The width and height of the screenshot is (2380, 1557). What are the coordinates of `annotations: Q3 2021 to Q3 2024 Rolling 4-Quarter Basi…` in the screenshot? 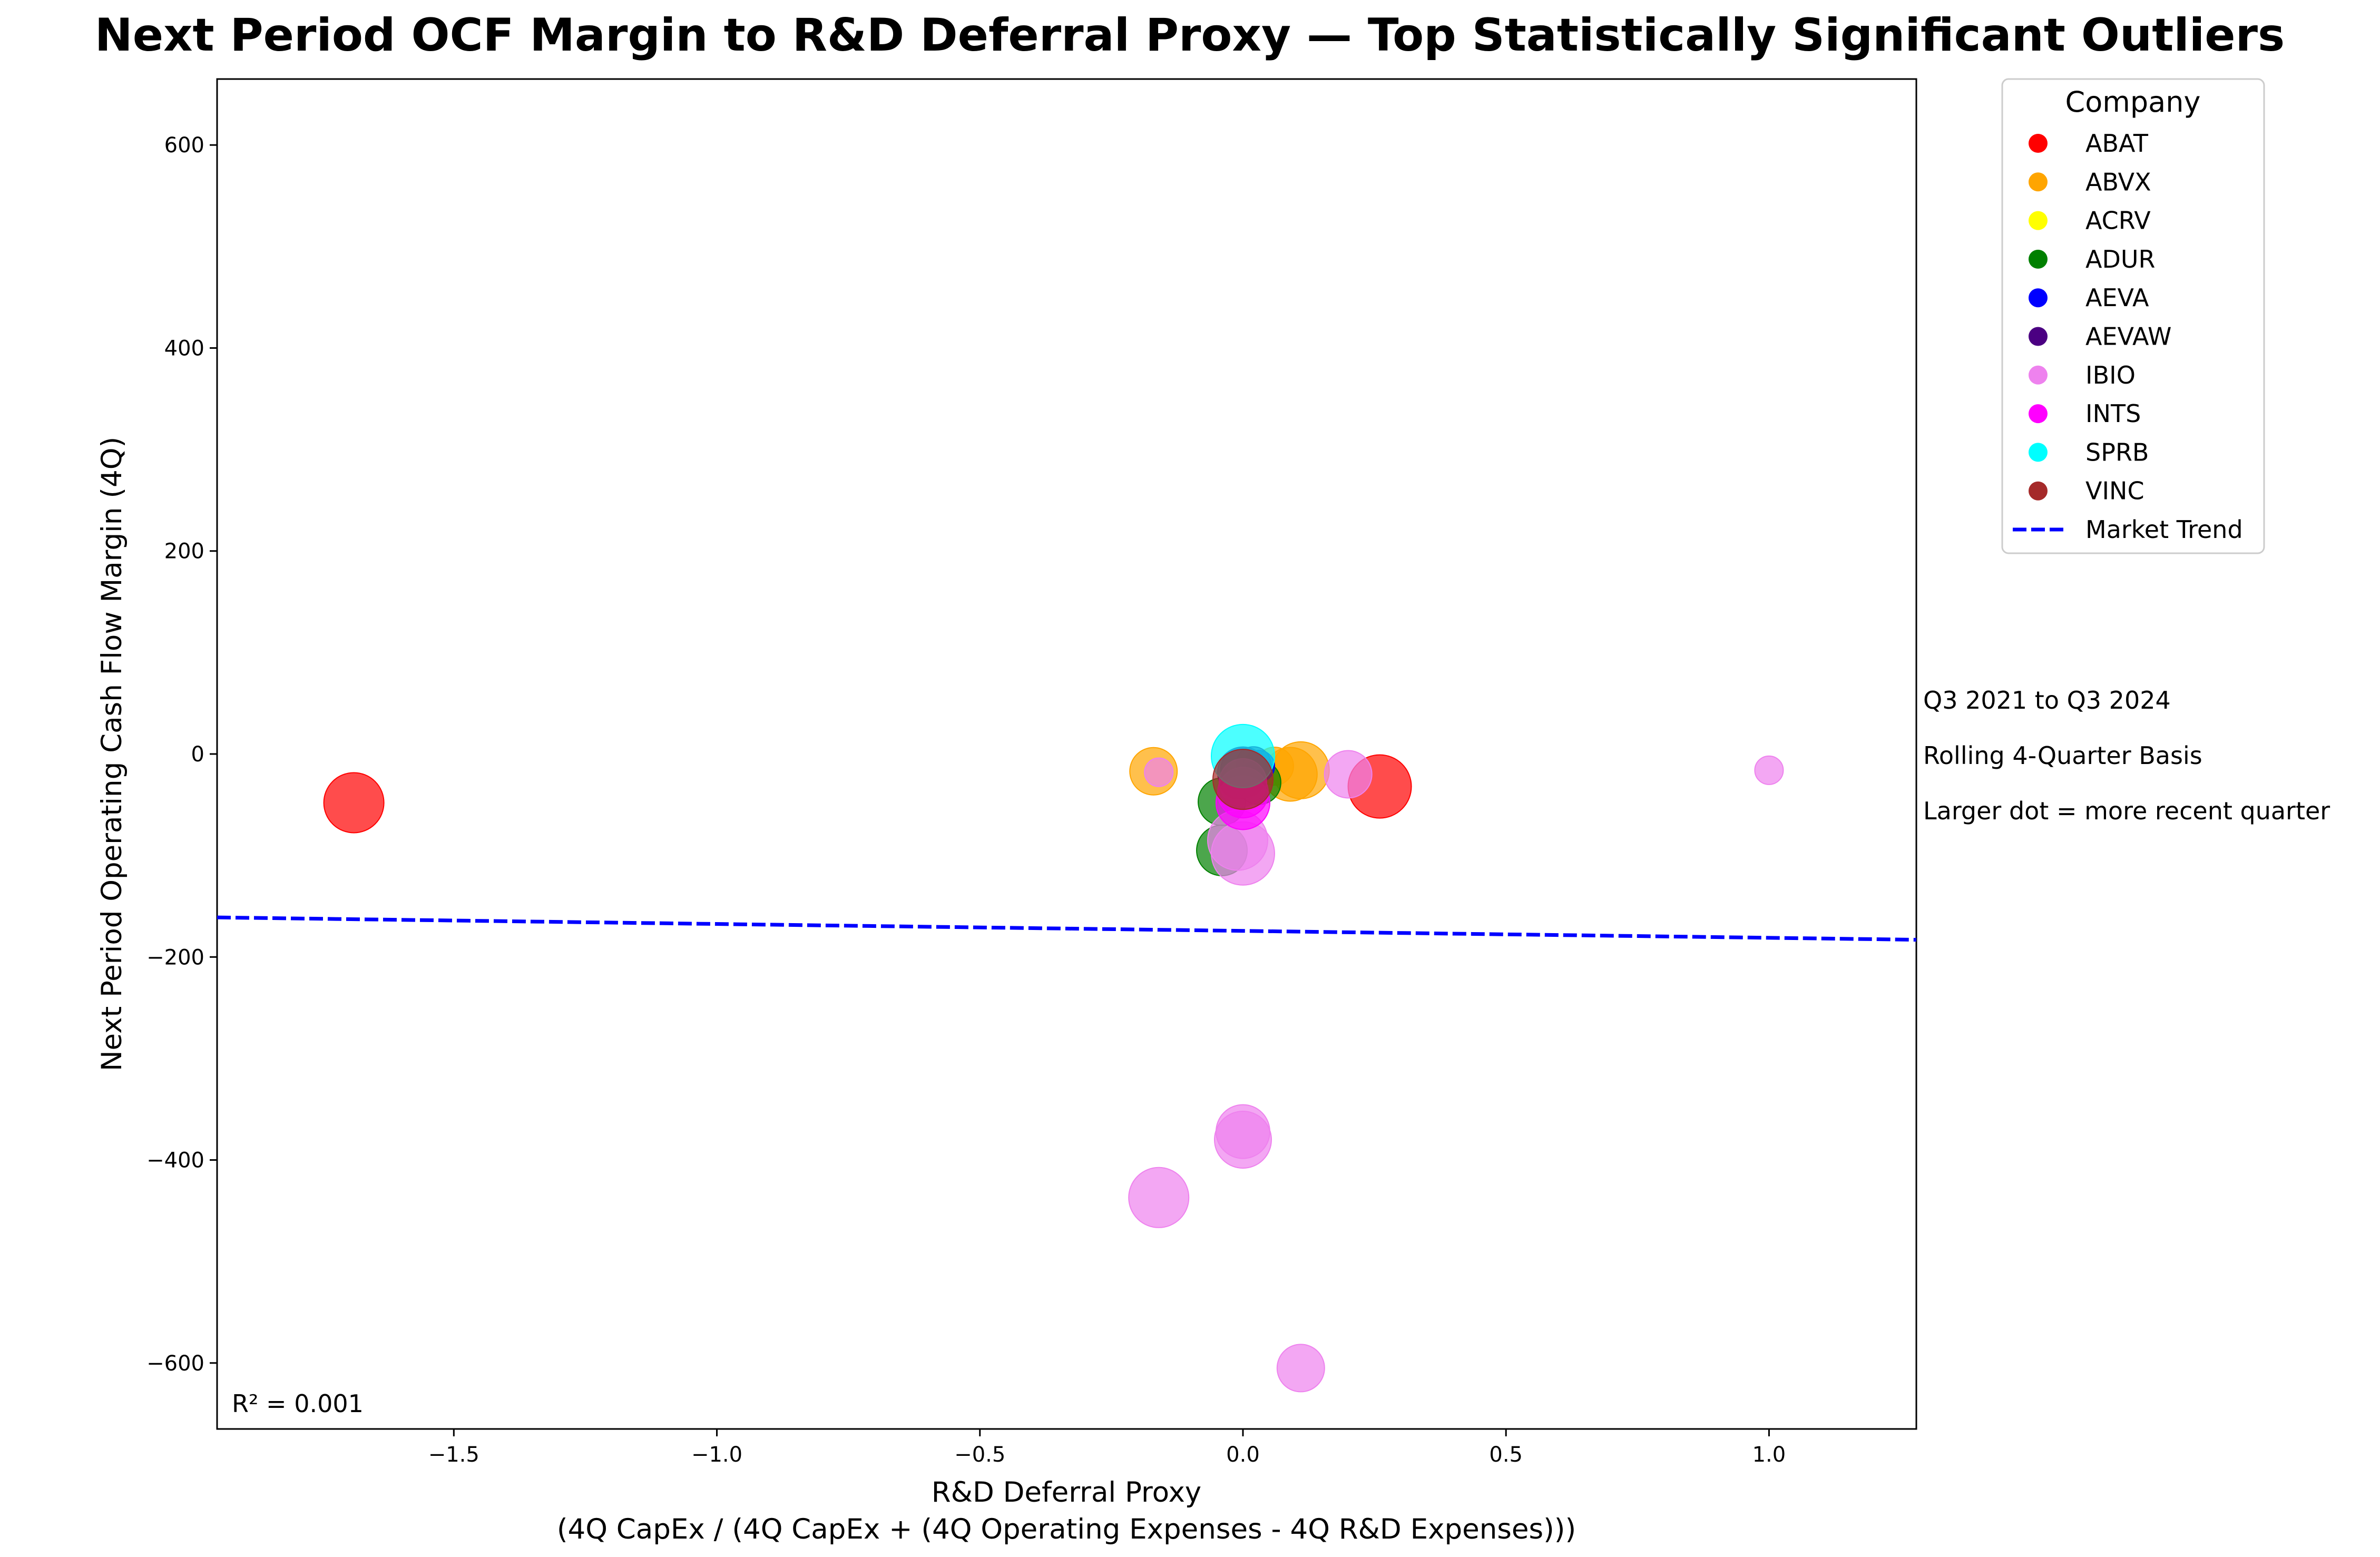 It's located at (2126, 755).